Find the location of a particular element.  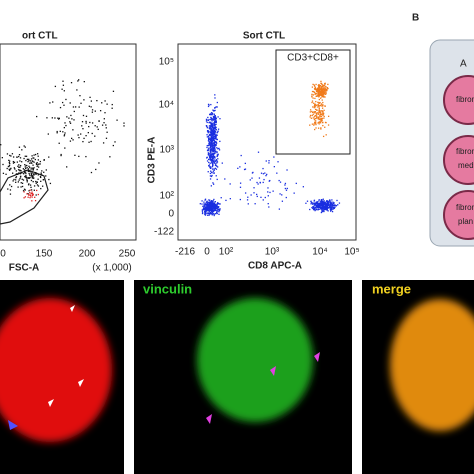

x-tick-label: 150 is located at coordinates (44, 254).